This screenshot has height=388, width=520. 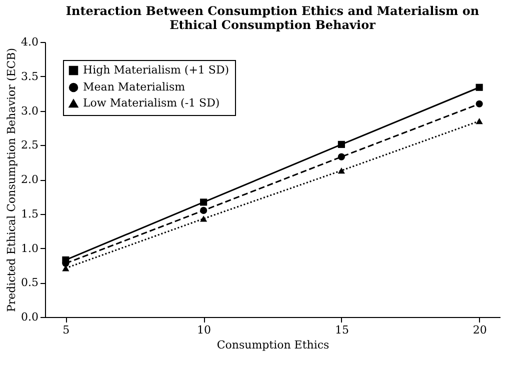 I want to click on x-tick-label: 10, so click(x=204, y=330).